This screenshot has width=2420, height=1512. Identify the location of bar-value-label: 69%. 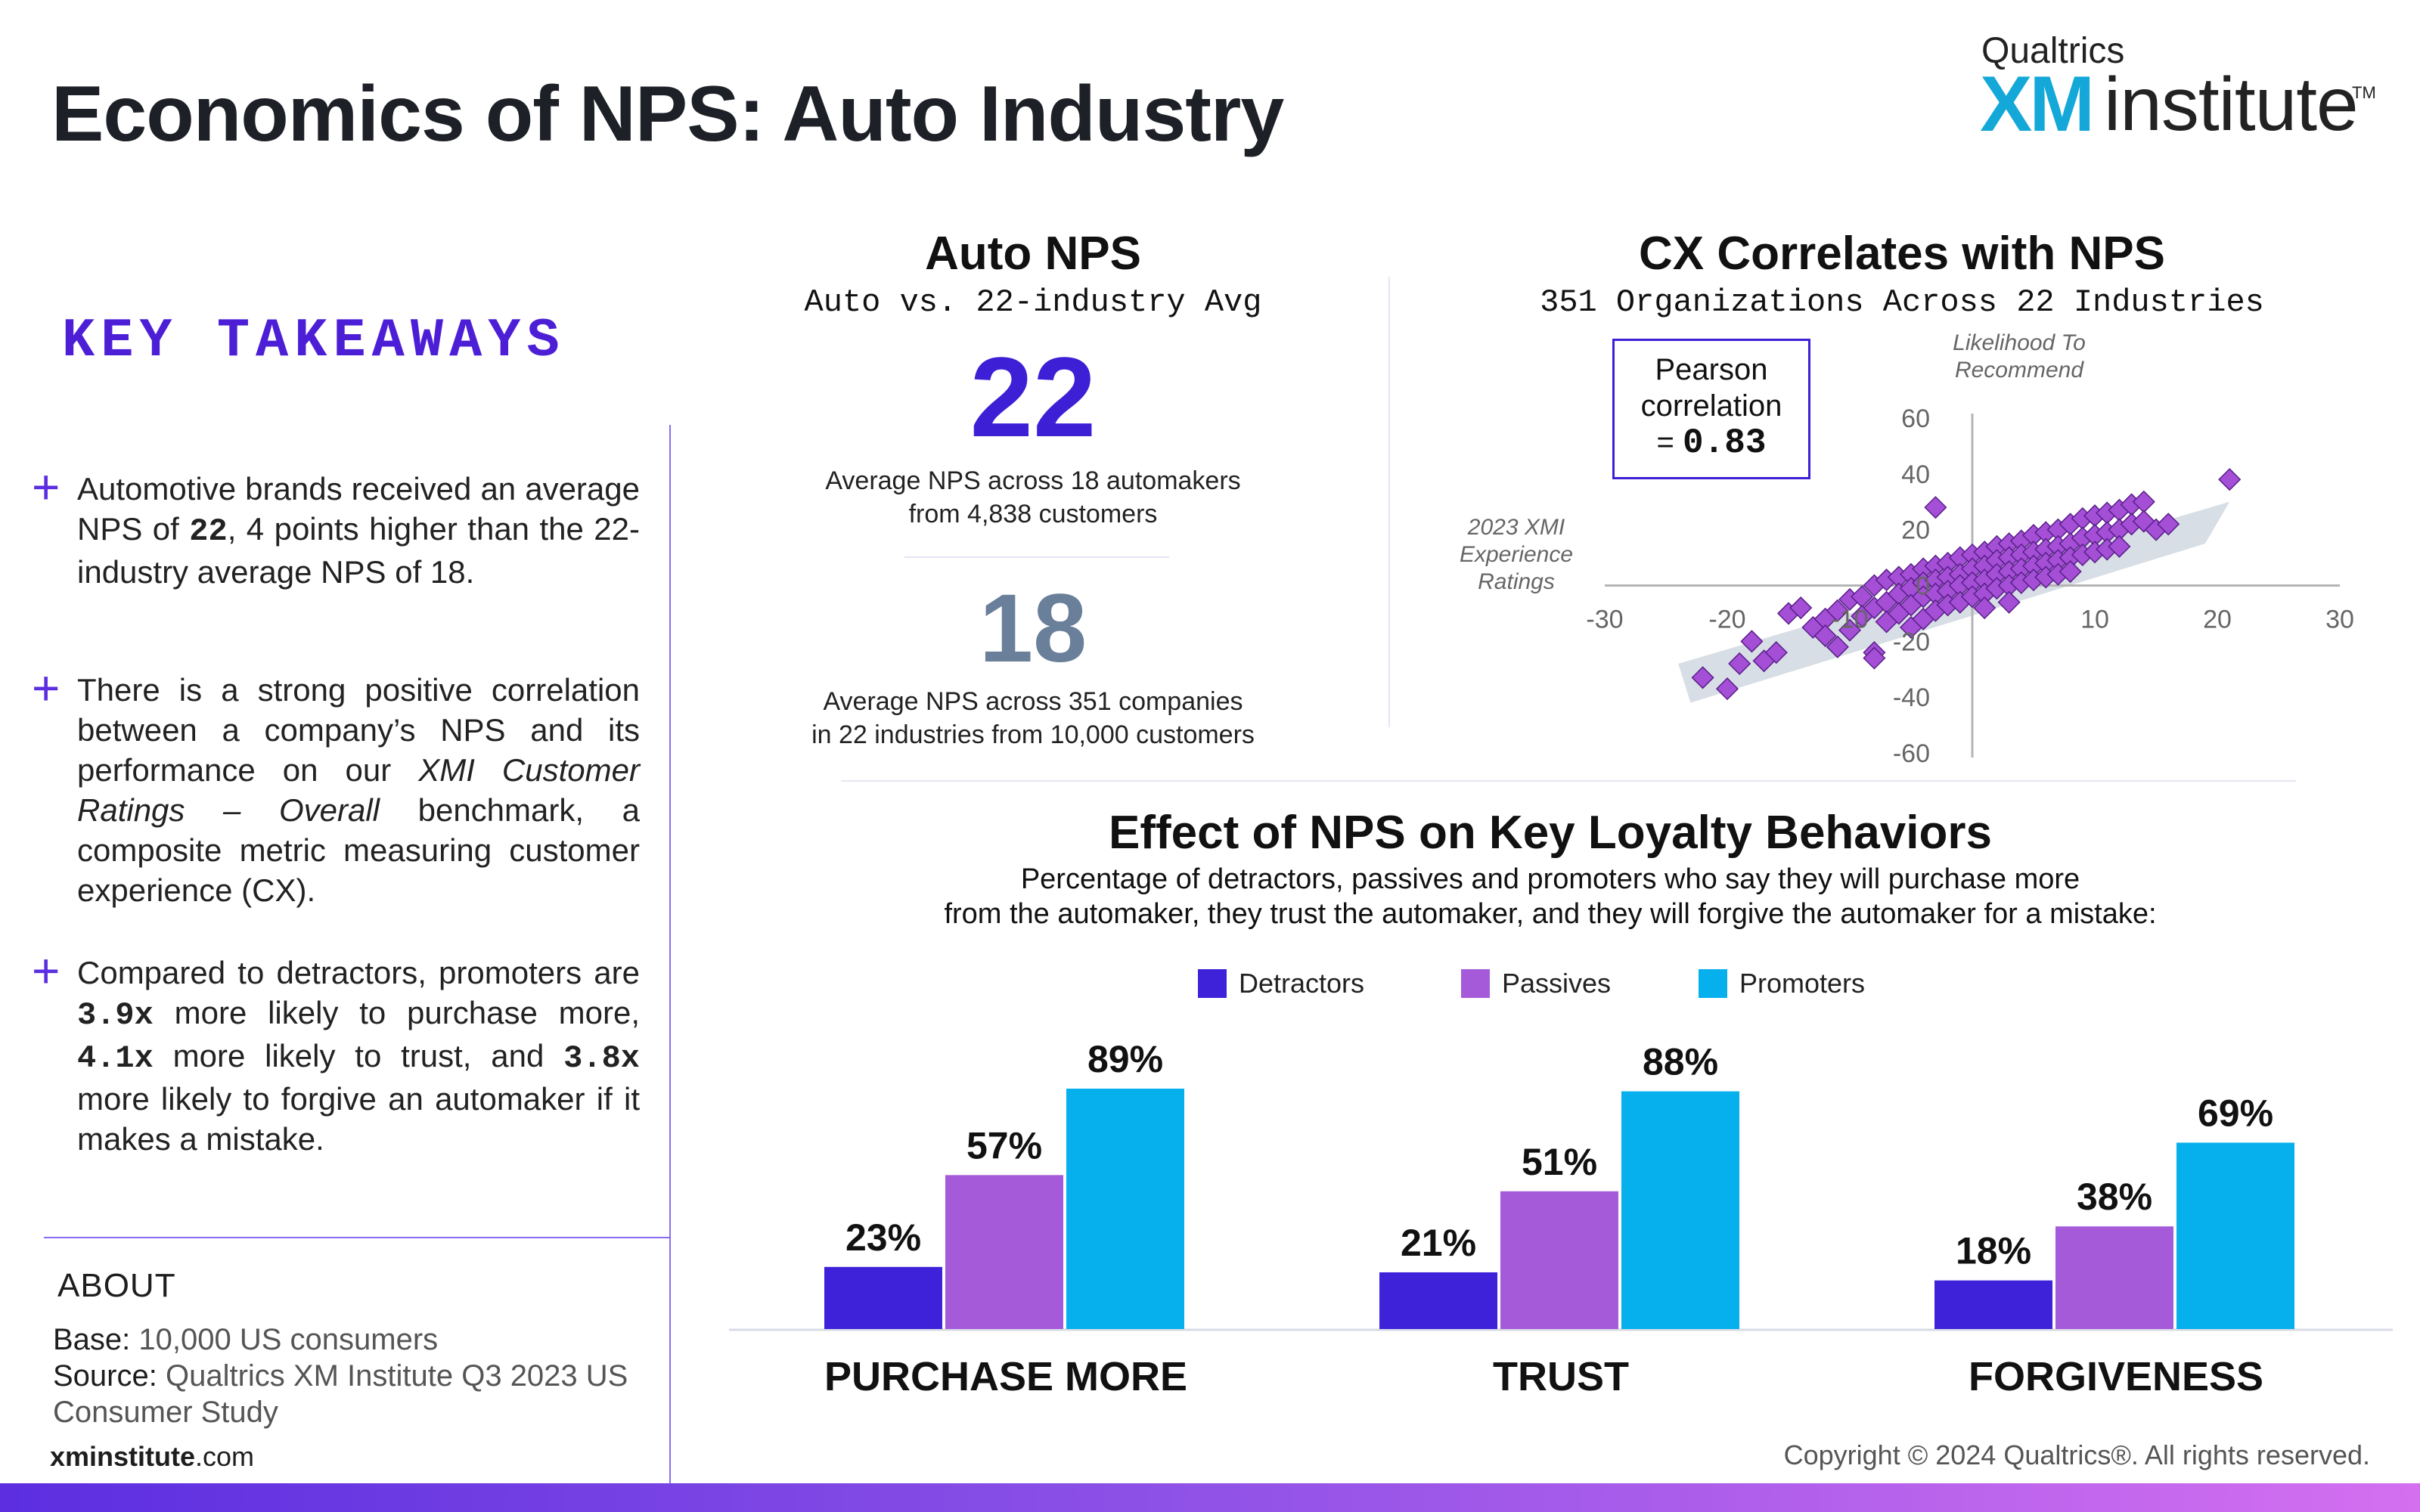
(2235, 1113).